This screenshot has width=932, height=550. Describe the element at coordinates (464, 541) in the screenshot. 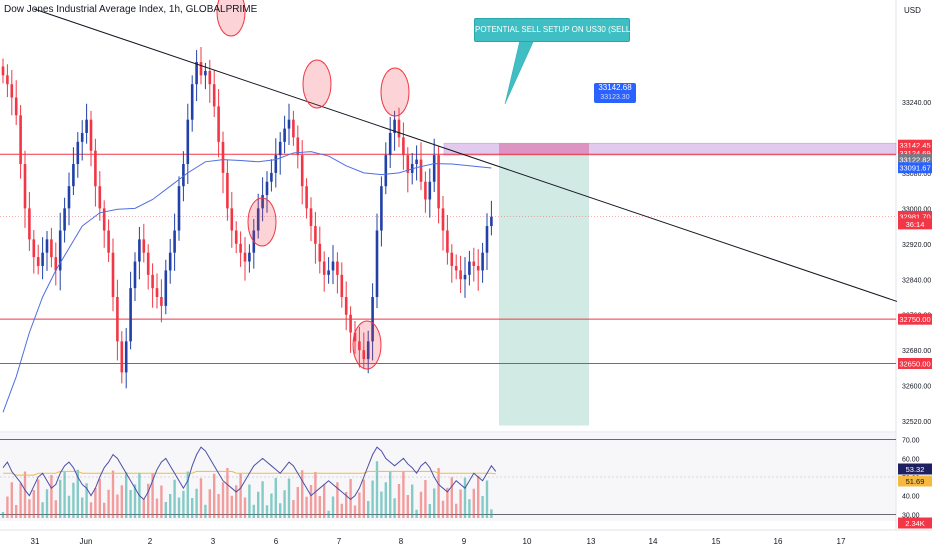

I see `time-axis-tick: 9` at that location.